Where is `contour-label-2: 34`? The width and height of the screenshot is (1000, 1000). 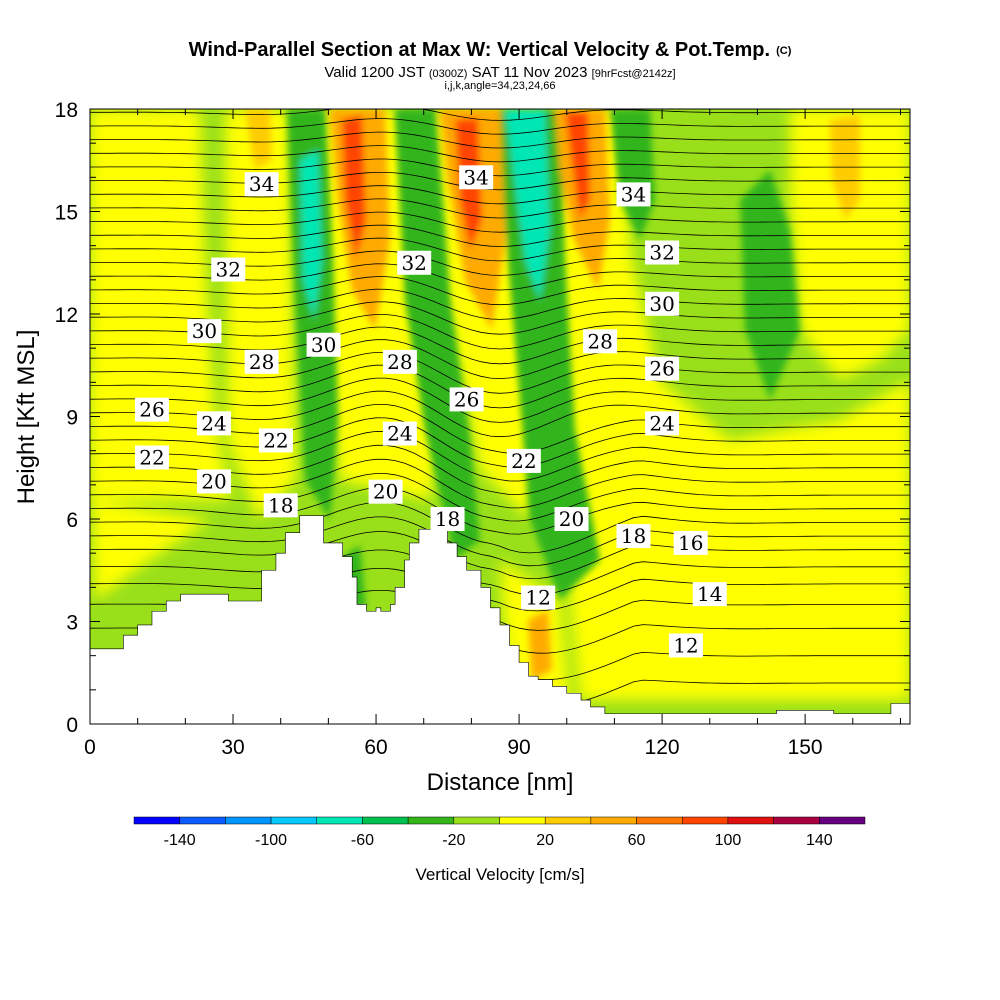 contour-label-2: 34 is located at coordinates (633, 194).